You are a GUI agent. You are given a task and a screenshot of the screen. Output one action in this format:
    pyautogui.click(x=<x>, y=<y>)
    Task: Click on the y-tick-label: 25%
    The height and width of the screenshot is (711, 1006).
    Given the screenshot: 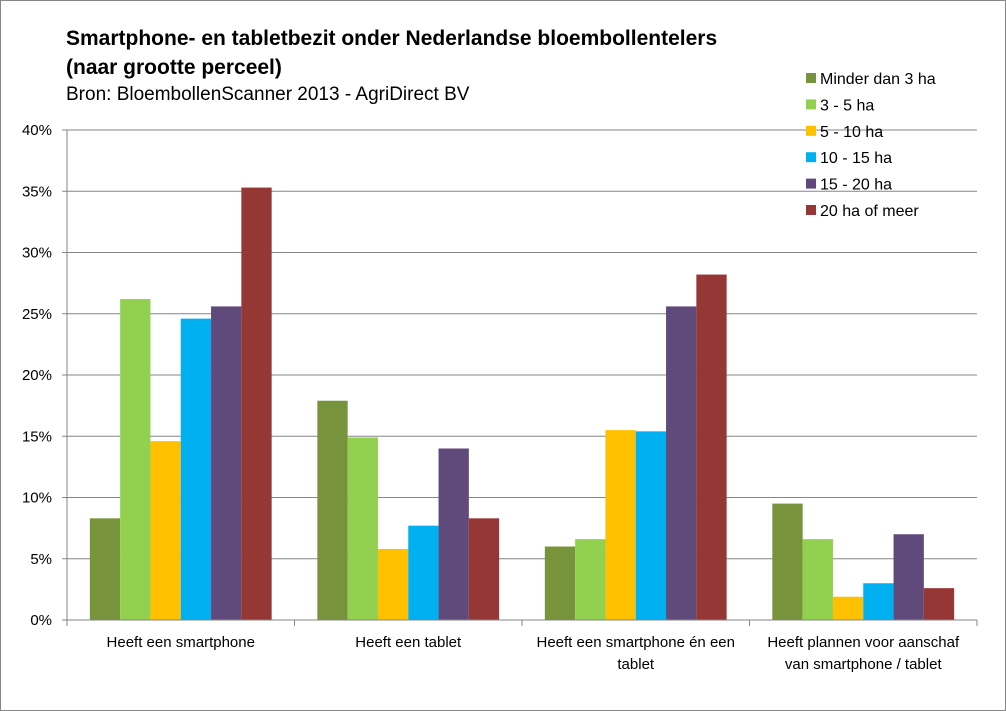 What is the action you would take?
    pyautogui.click(x=37, y=314)
    